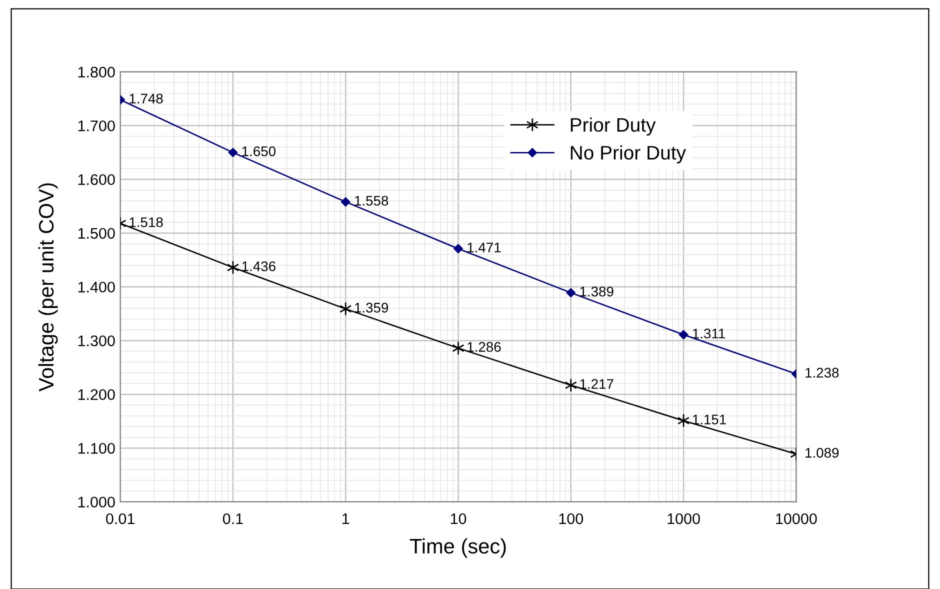 The height and width of the screenshot is (589, 940). I want to click on y-tick-label: 1.700, so click(96, 126).